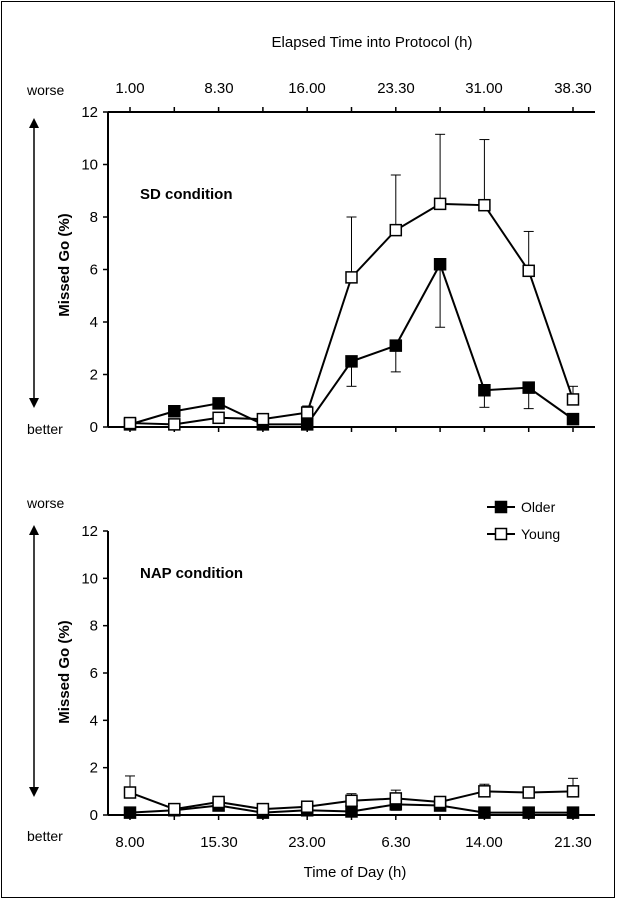 The height and width of the screenshot is (906, 621). What do you see at coordinates (34, 792) in the screenshot?
I see `panel2-arrow-down-icon` at bounding box center [34, 792].